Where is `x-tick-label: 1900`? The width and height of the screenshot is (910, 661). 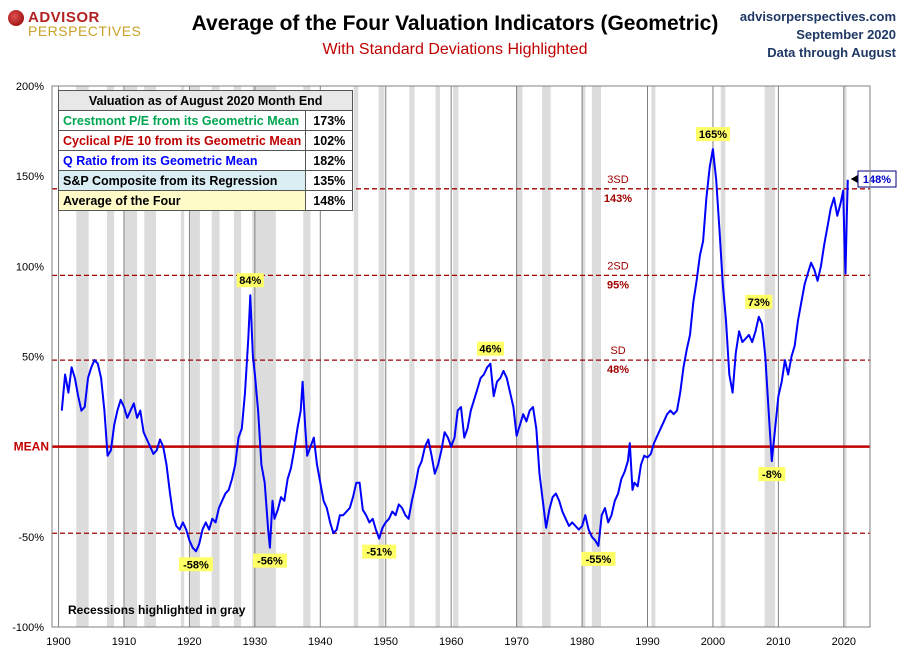
x-tick-label: 1900 is located at coordinates (58, 642).